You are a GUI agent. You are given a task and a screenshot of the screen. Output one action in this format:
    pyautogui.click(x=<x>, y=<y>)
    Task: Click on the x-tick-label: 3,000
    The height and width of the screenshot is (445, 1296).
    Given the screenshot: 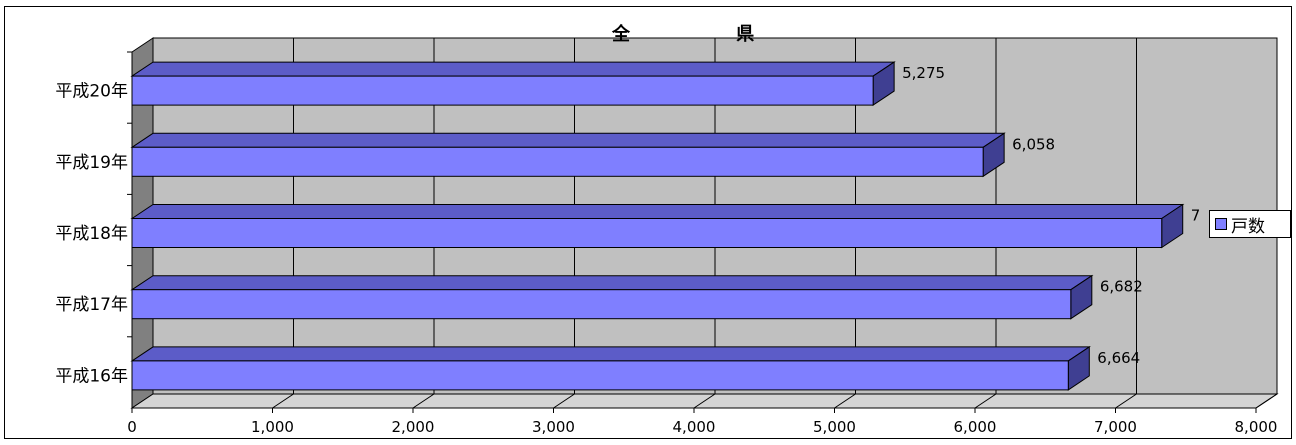 What is the action you would take?
    pyautogui.click(x=553, y=427)
    